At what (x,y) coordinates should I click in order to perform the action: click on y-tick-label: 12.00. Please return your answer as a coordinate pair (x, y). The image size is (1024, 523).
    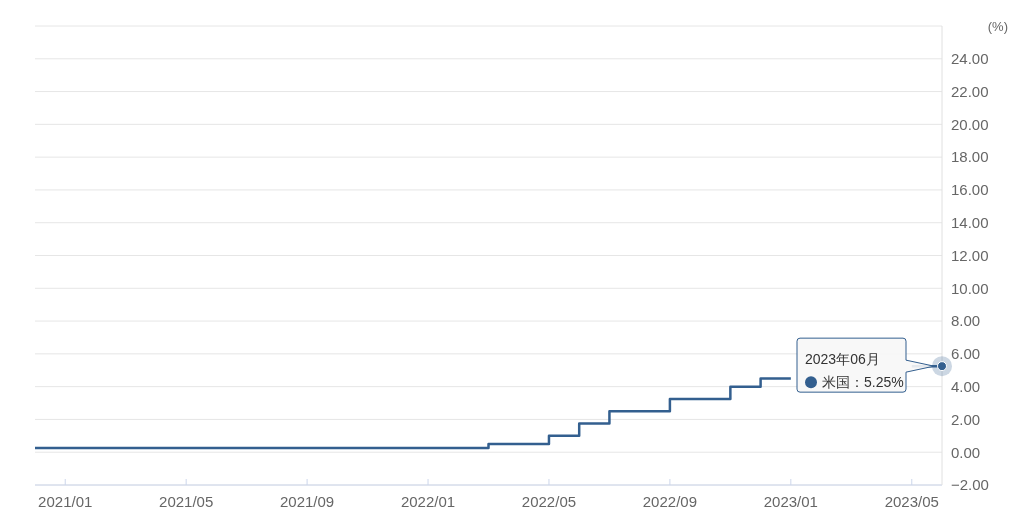
    Looking at the image, I should click on (970, 255).